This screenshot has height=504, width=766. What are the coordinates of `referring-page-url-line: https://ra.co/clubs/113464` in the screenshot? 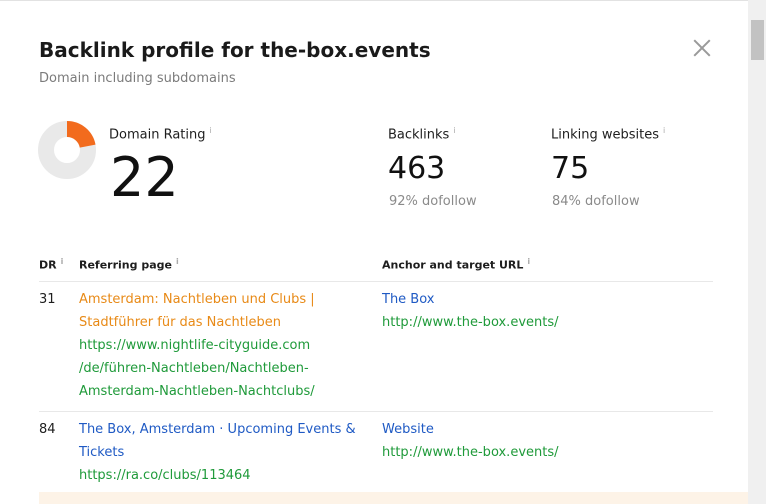 It's located at (165, 475).